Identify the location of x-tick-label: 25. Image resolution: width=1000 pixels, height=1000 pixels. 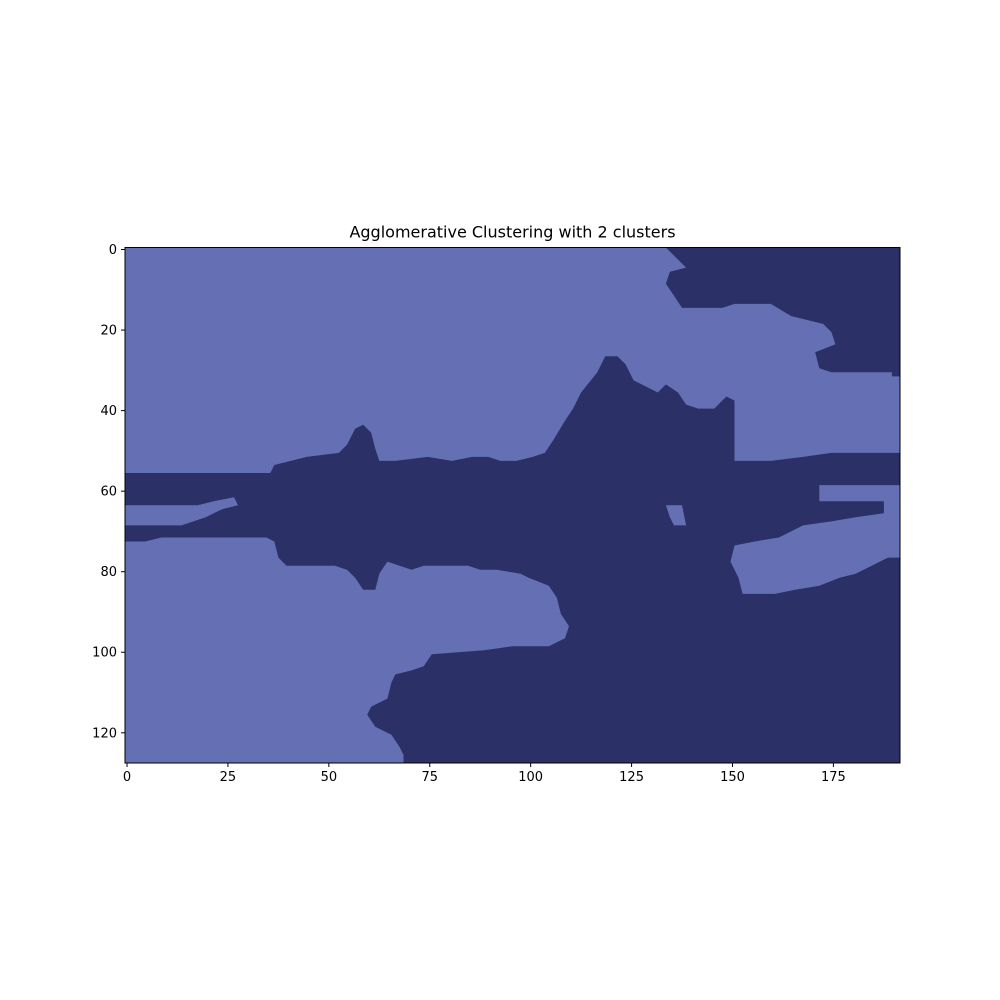
(228, 777).